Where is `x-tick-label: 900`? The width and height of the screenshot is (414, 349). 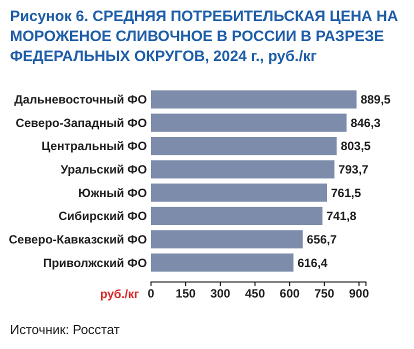
x-tick-label: 900 is located at coordinates (359, 293).